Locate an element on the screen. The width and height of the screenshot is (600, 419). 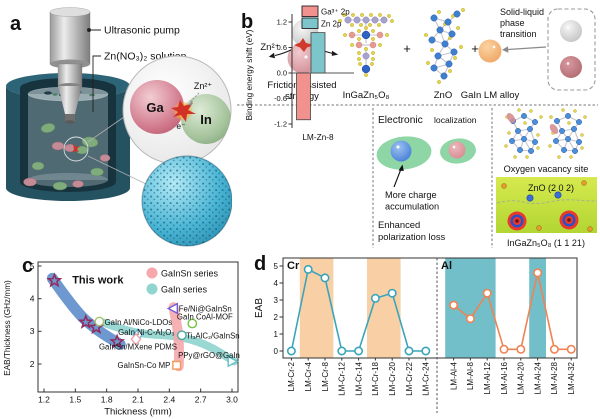
point-label-gain-coal-mof: GaIn CoAl-MOF is located at coordinates (205, 317).